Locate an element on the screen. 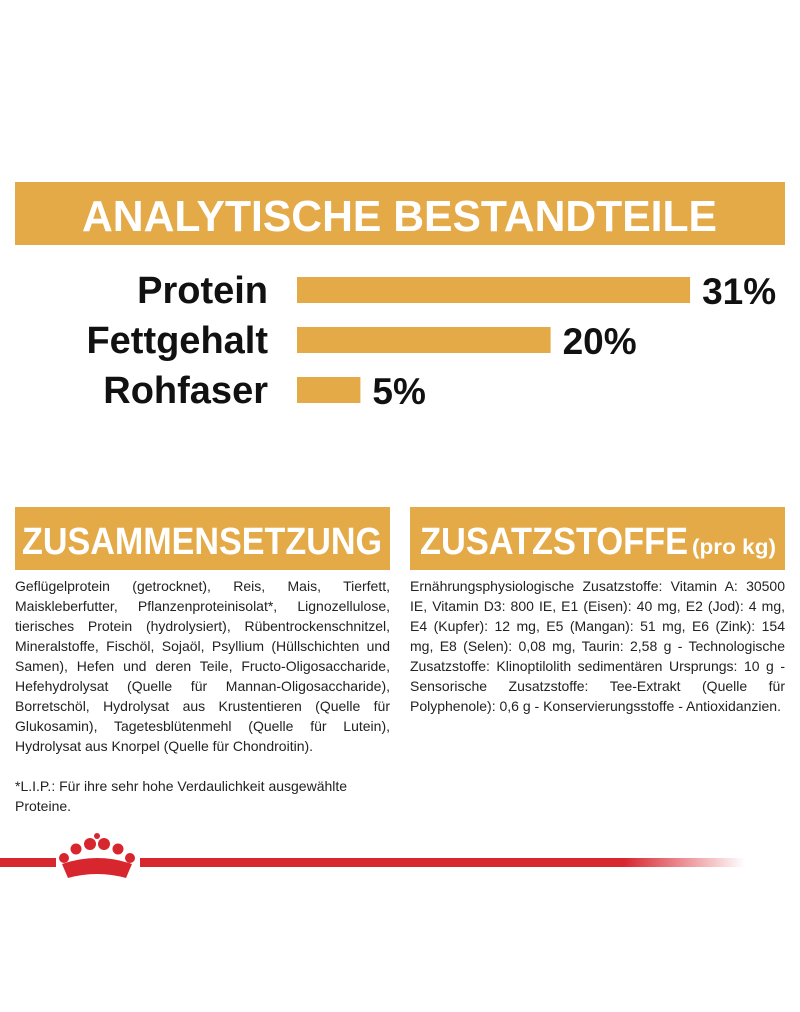 The height and width of the screenshot is (1012, 800). value-label: 31% is located at coordinates (739, 291).